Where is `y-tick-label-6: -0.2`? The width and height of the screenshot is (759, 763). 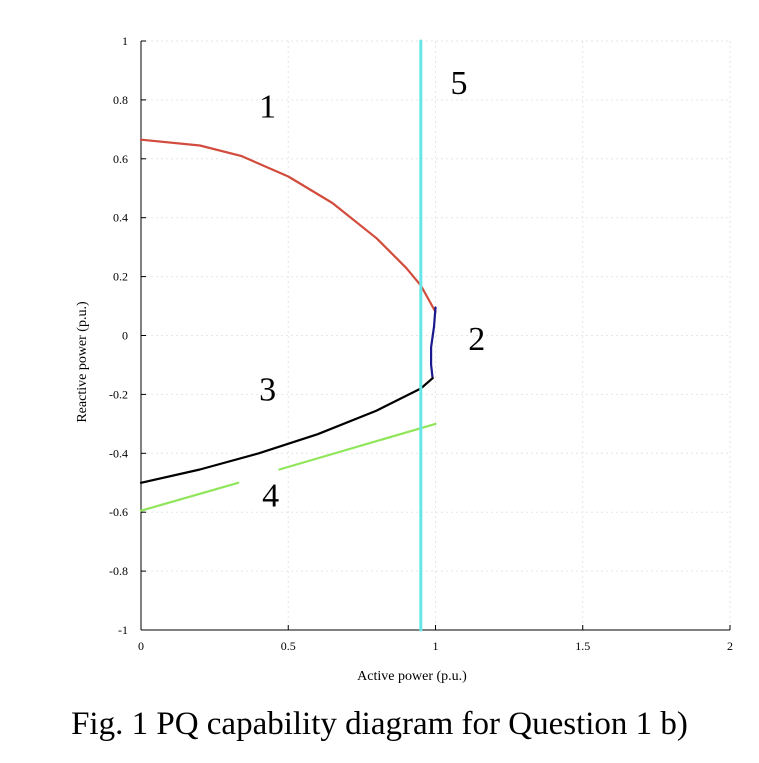 y-tick-label-6: -0.2 is located at coordinates (118, 394).